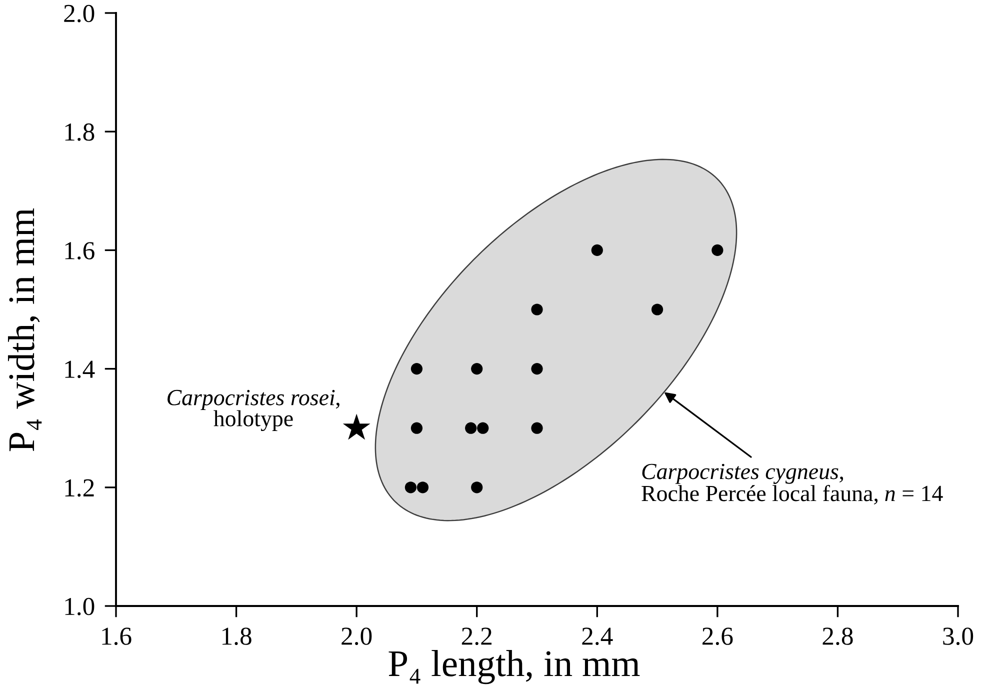 The width and height of the screenshot is (986, 698). What do you see at coordinates (79, 13) in the screenshot?
I see `y-tick-label: 2.0` at bounding box center [79, 13].